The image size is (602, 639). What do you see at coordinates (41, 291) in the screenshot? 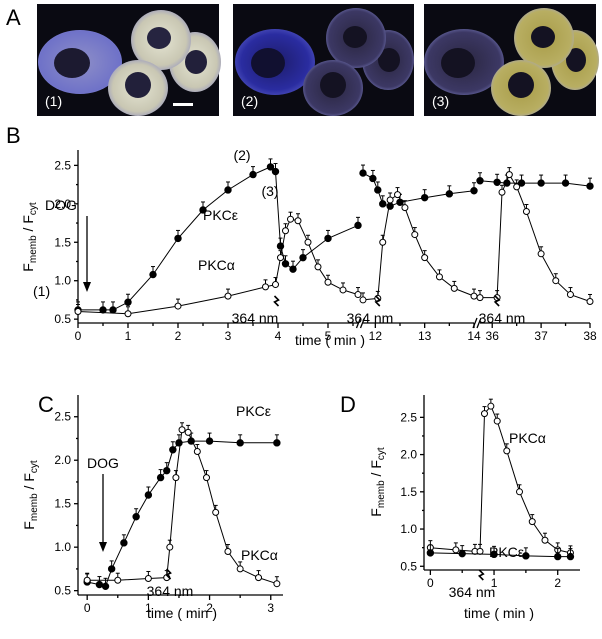
I see `state-1-label: (1)` at bounding box center [41, 291].